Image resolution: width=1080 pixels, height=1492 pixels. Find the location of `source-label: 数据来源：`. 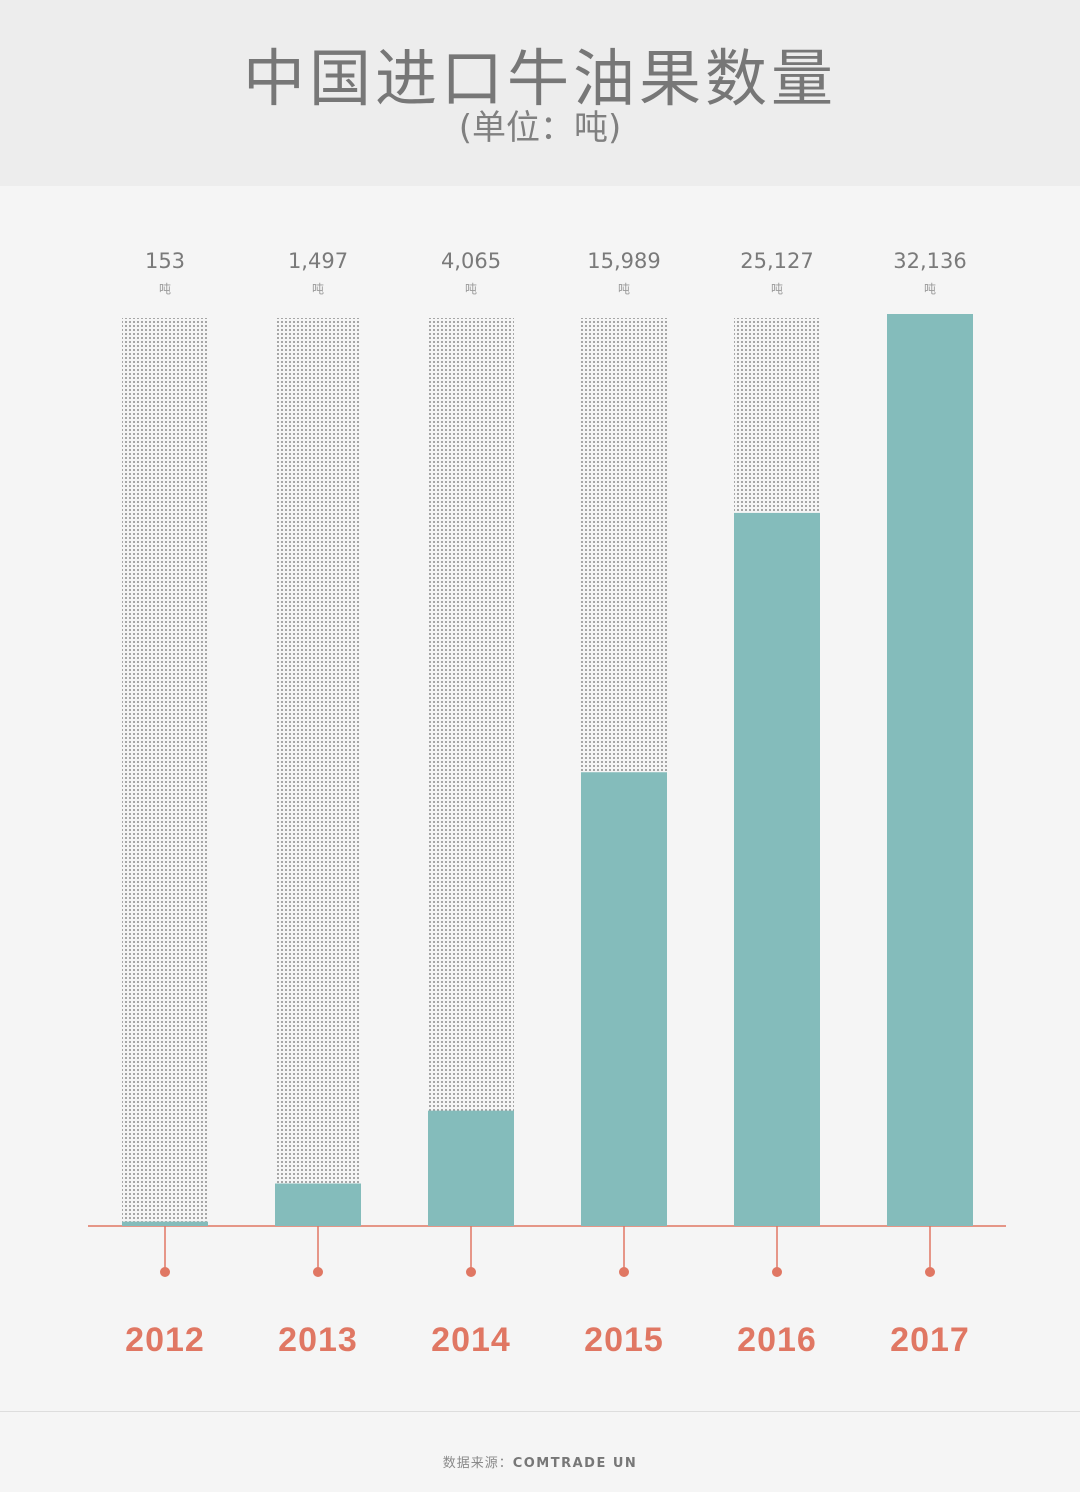

source-label: 数据来源： is located at coordinates (477, 1463).